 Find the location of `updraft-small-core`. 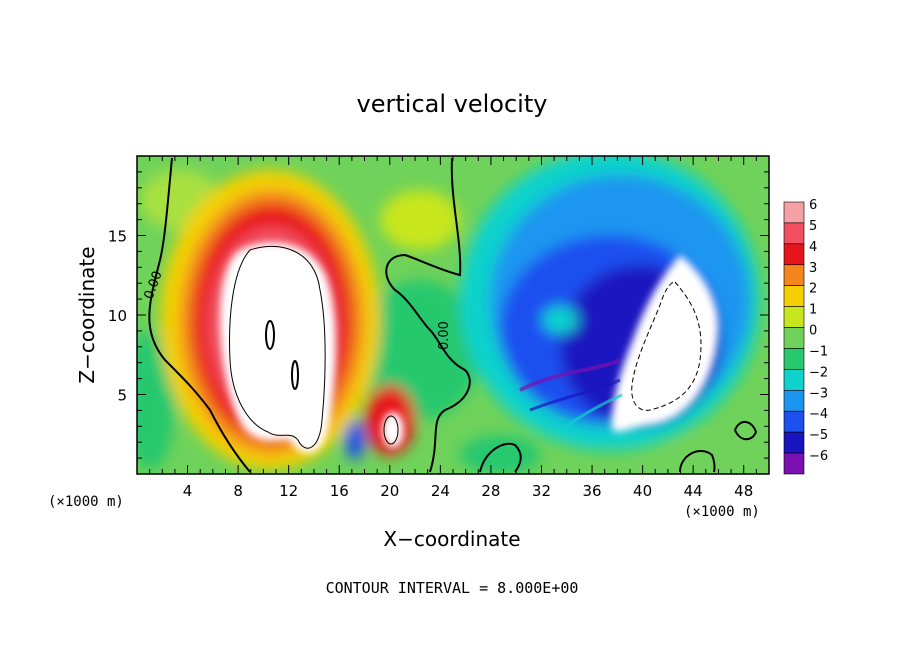

updraft-small-core is located at coordinates (393, 430).